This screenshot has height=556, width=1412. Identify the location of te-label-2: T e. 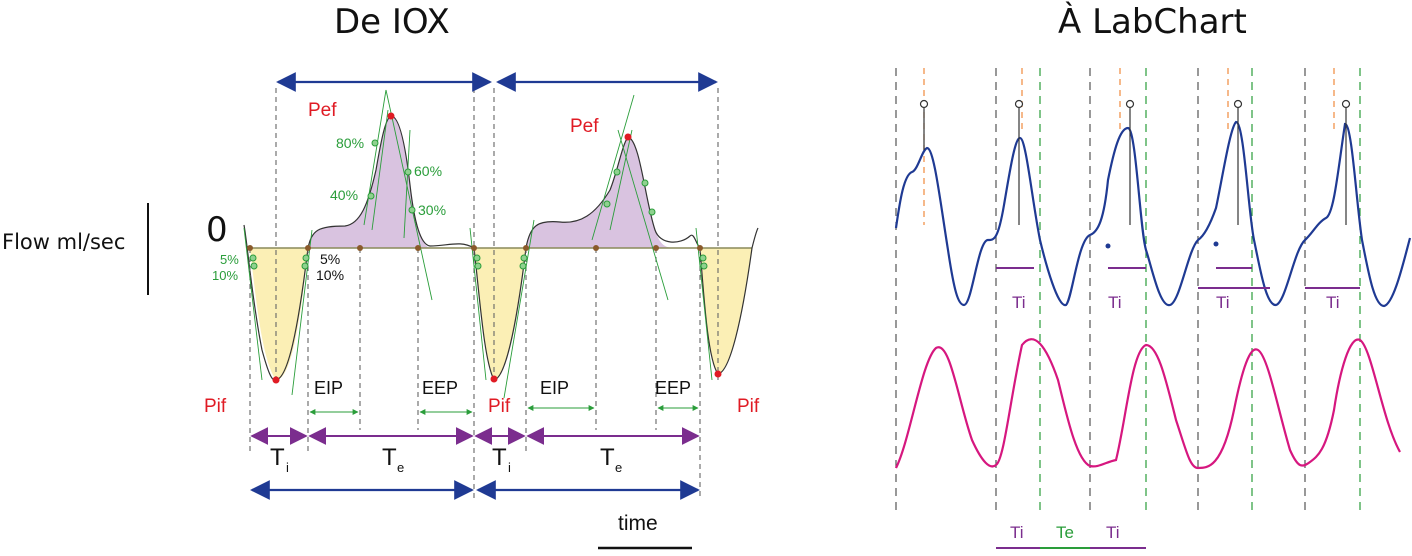
(611, 459).